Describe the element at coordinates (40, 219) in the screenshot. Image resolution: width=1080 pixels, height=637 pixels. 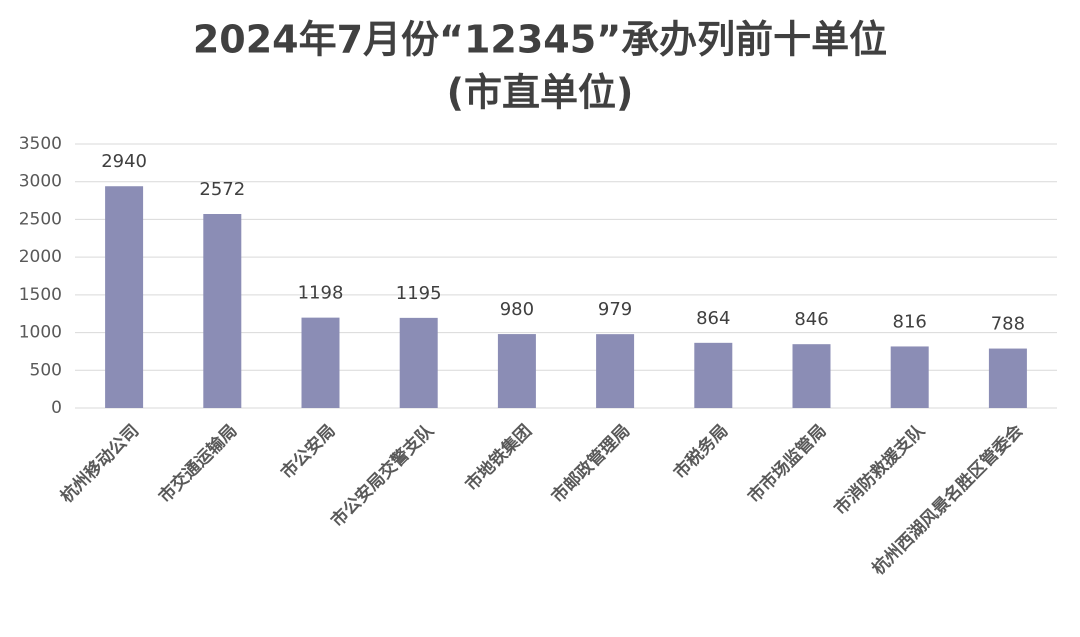
I see `y-tick-label: 2500` at that location.